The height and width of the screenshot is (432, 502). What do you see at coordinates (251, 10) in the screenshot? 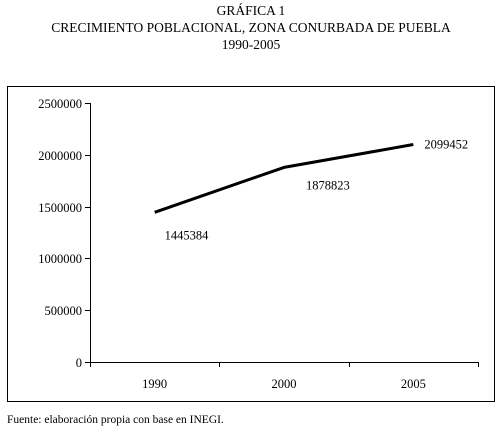
I see `figure-label: GRÁFICA 1` at bounding box center [251, 10].